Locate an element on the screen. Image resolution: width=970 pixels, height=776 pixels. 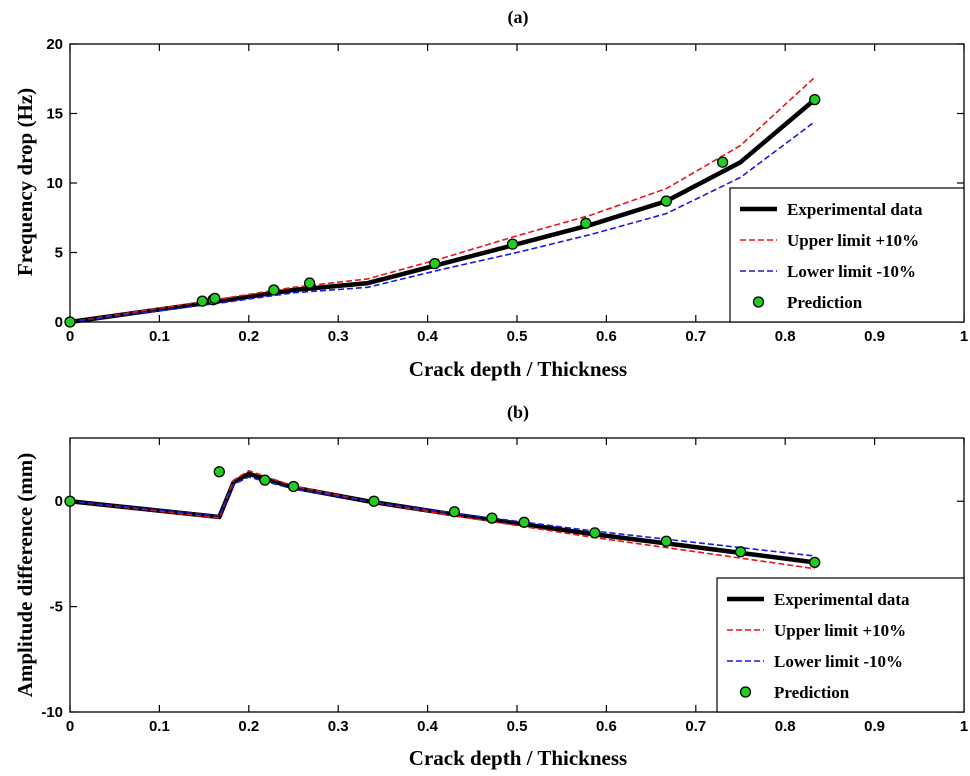
chart-title: (a) is located at coordinates (518, 17).